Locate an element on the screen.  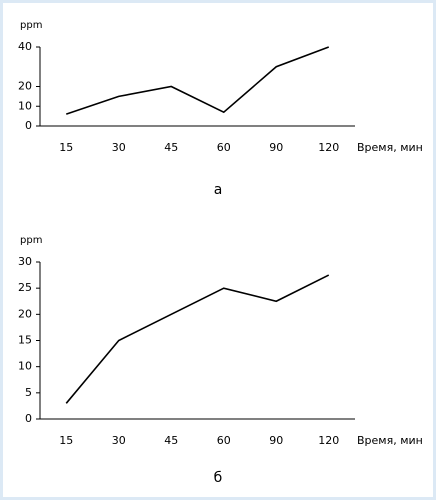
caption: б is located at coordinates (218, 478).